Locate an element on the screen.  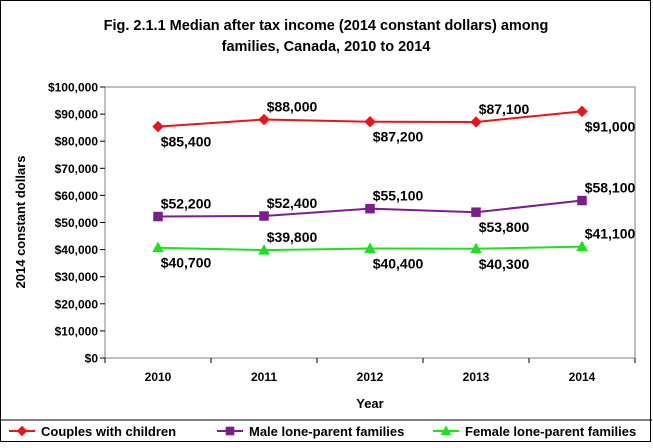
data-label: $91,000 is located at coordinates (610, 126).